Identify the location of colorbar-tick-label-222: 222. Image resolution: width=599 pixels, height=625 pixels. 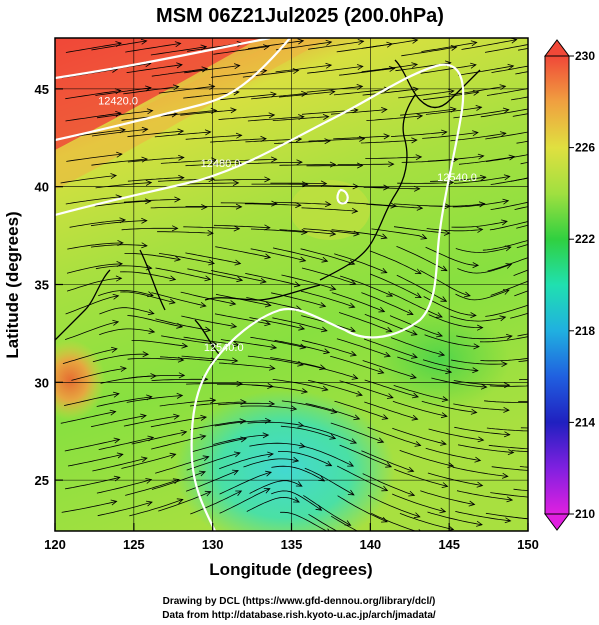
(585, 239).